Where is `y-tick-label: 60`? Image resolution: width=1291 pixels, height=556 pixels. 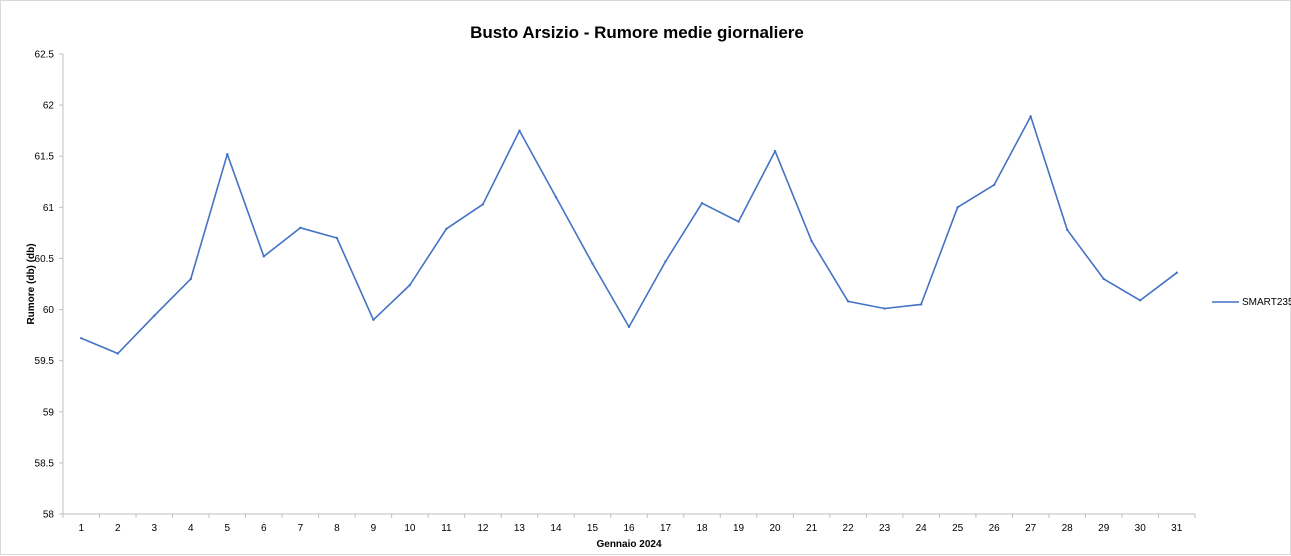
y-tick-label: 60 is located at coordinates (49, 310).